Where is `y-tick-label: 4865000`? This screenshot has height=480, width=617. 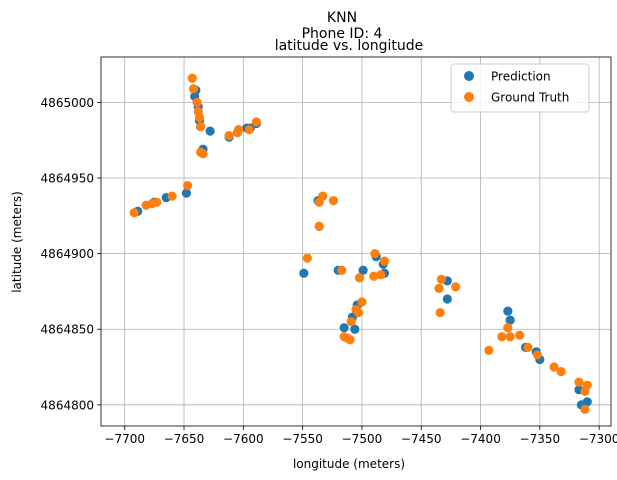
y-tick-label: 4865000 is located at coordinates (67, 103).